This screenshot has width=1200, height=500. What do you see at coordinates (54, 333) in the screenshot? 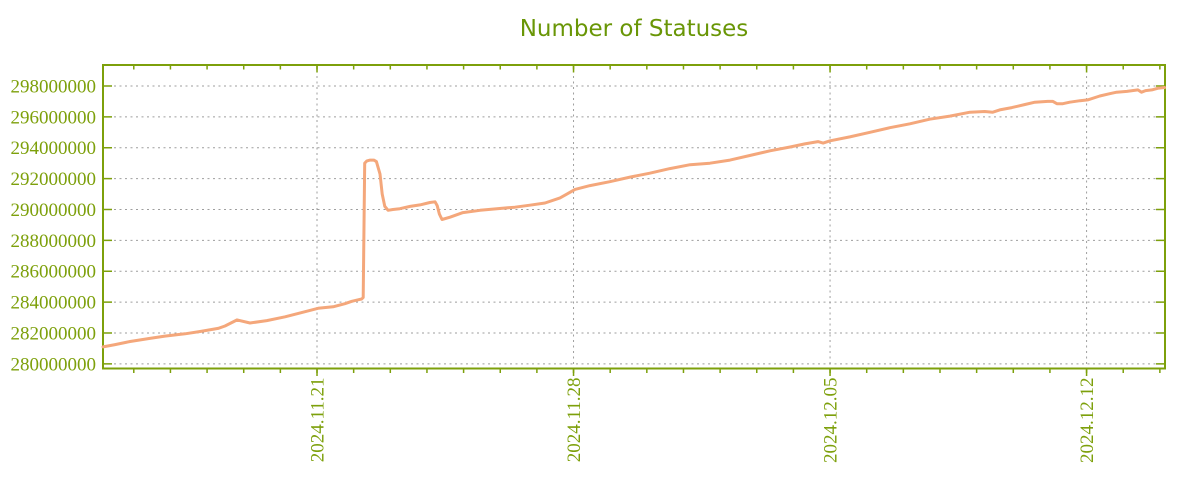
I see `y-tick-label: 282000000` at bounding box center [54, 333].